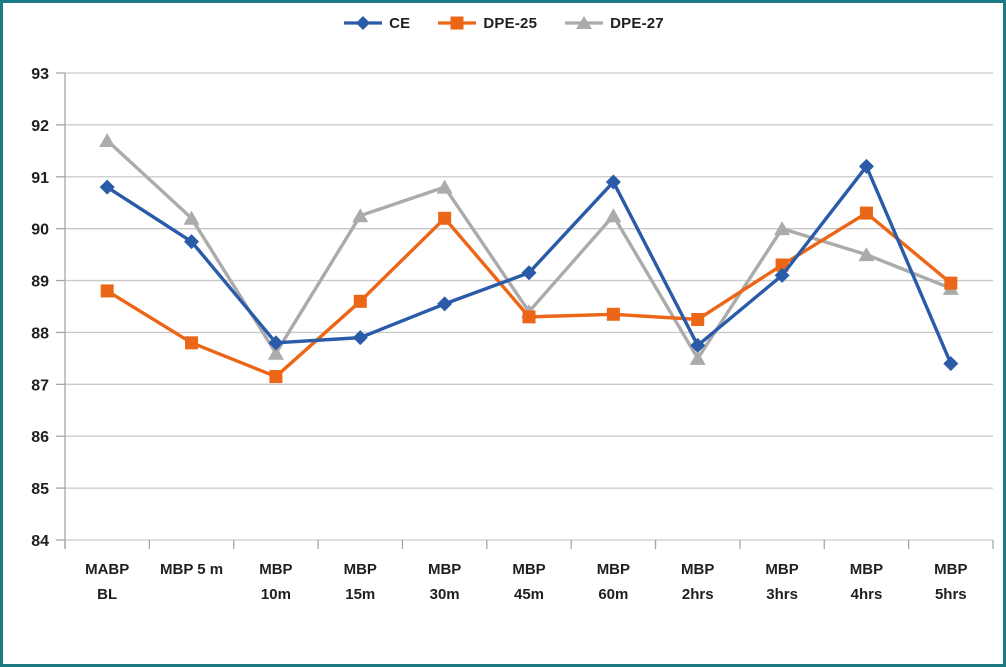  Describe the element at coordinates (40, 74) in the screenshot. I see `y-tick-label: 93` at that location.